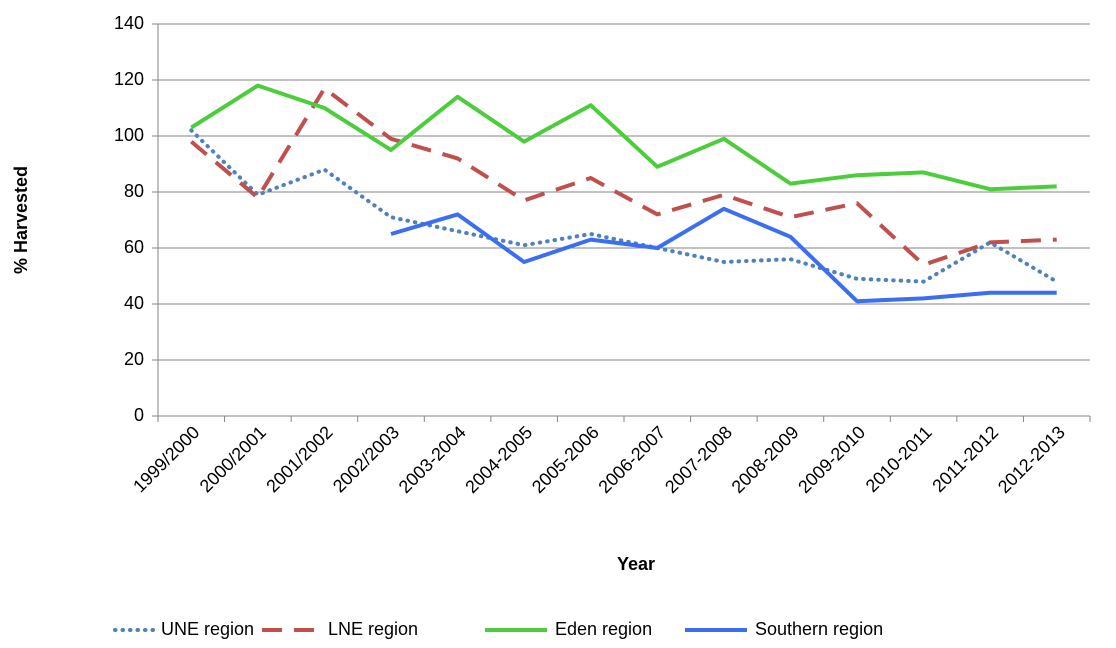  What do you see at coordinates (134, 247) in the screenshot?
I see `y-tick-label: 60` at bounding box center [134, 247].